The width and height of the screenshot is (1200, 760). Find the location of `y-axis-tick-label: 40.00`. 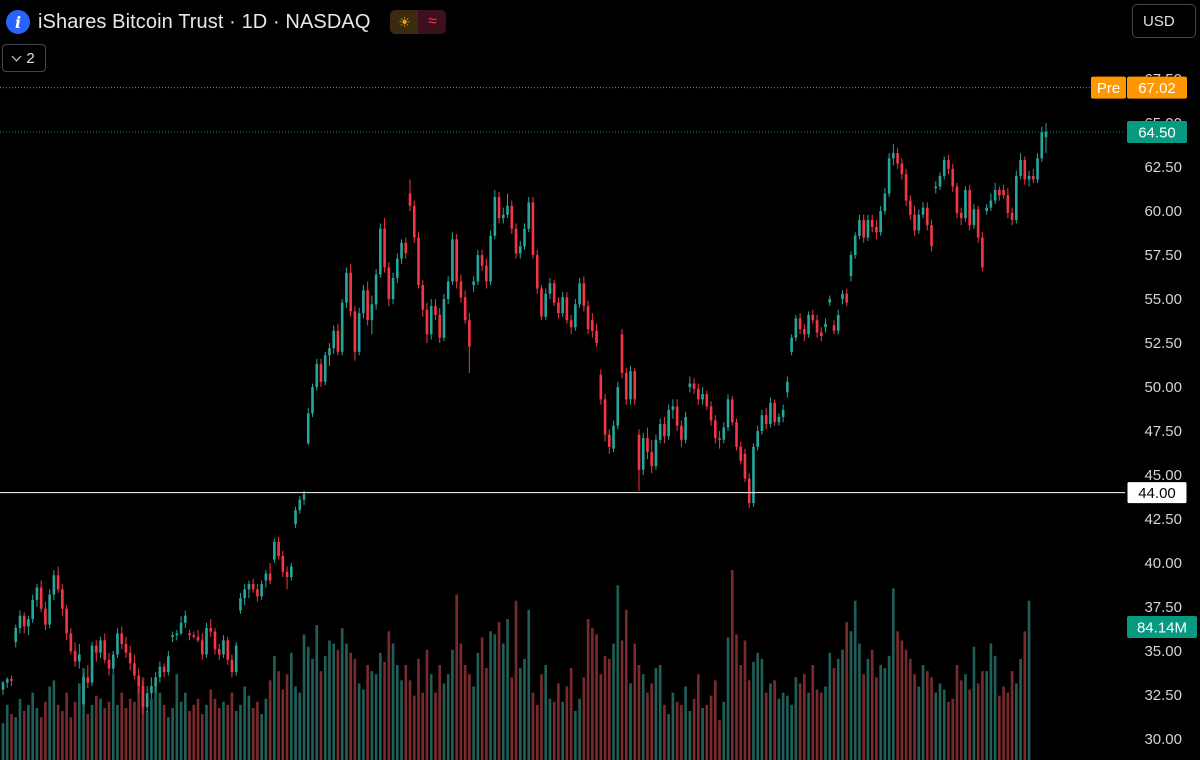

y-axis-tick-label: 40.00 is located at coordinates (1163, 563).